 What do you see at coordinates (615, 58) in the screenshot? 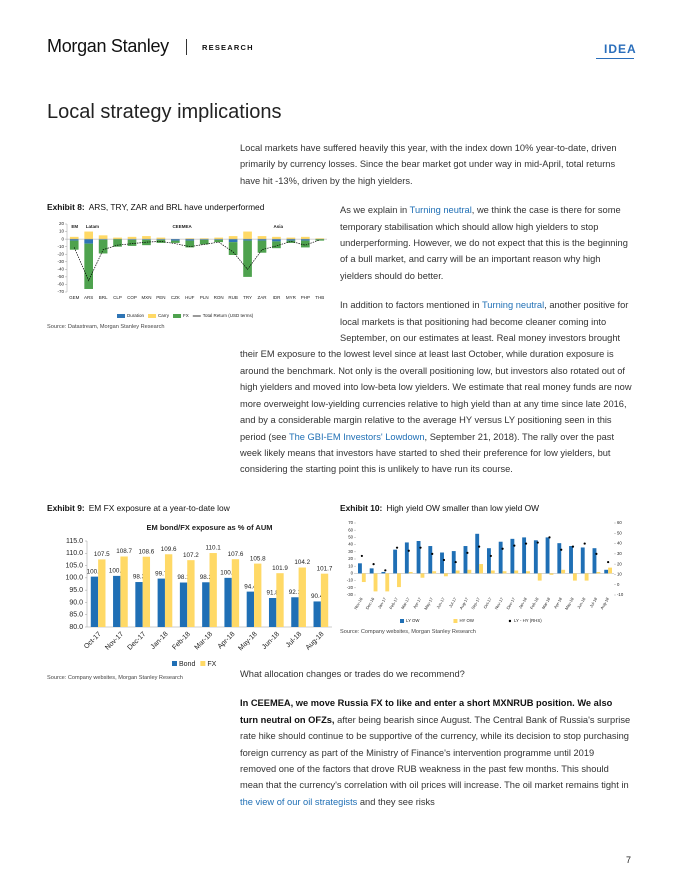
I see `tag-rule` at bounding box center [615, 58].